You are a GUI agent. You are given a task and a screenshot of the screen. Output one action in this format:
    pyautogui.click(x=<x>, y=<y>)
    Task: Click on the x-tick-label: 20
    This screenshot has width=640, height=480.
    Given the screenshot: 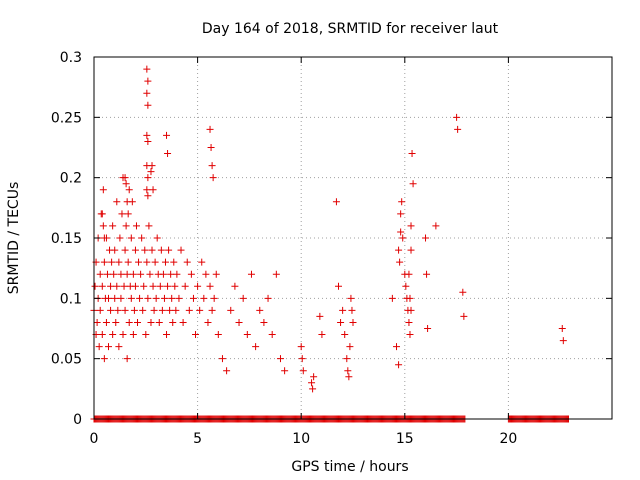 What is the action you would take?
    pyautogui.click(x=508, y=439)
    